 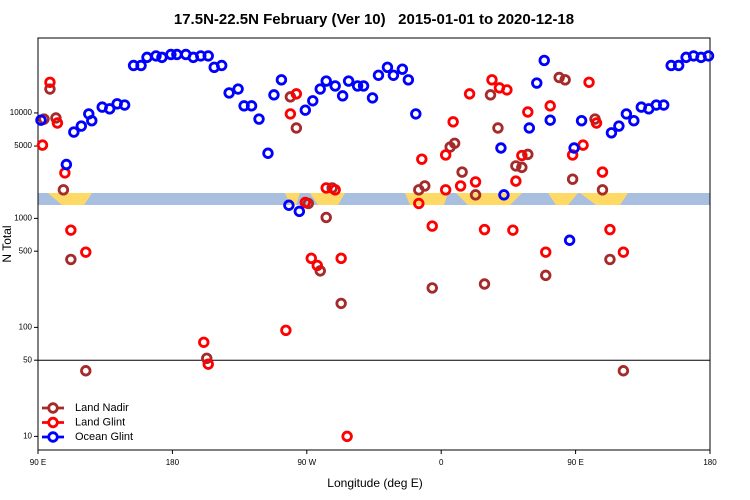 What do you see at coordinates (23, 217) in the screenshot?
I see `y-tick-label: 1000` at bounding box center [23, 217].